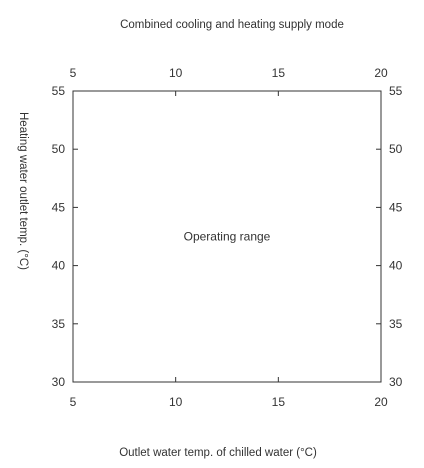 Image resolution: width=424 pixels, height=468 pixels. What do you see at coordinates (59, 382) in the screenshot?
I see `y-tick-label-left: 30` at bounding box center [59, 382].